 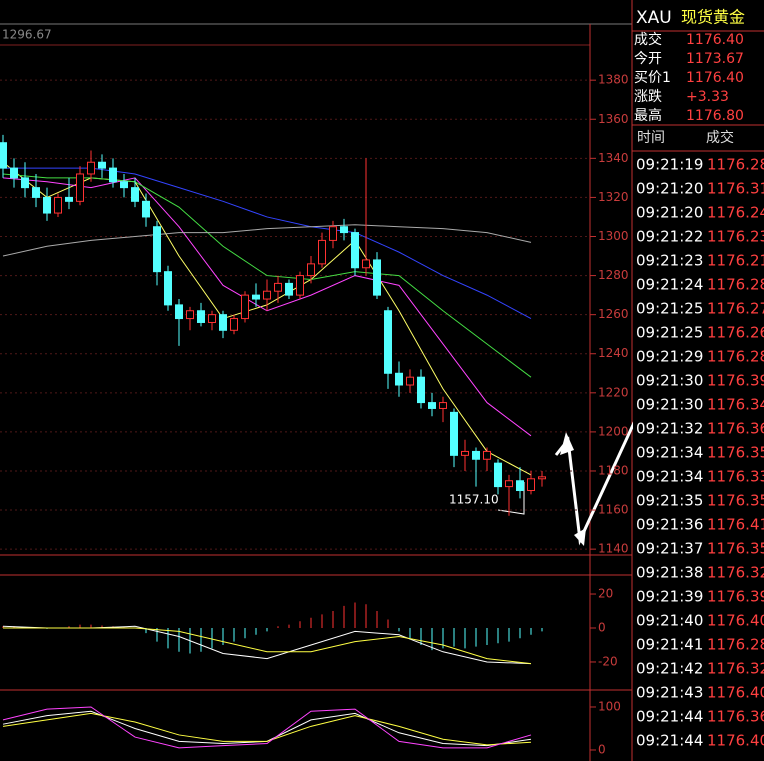 I want to click on quote-label: 买价1, so click(x=652, y=78).